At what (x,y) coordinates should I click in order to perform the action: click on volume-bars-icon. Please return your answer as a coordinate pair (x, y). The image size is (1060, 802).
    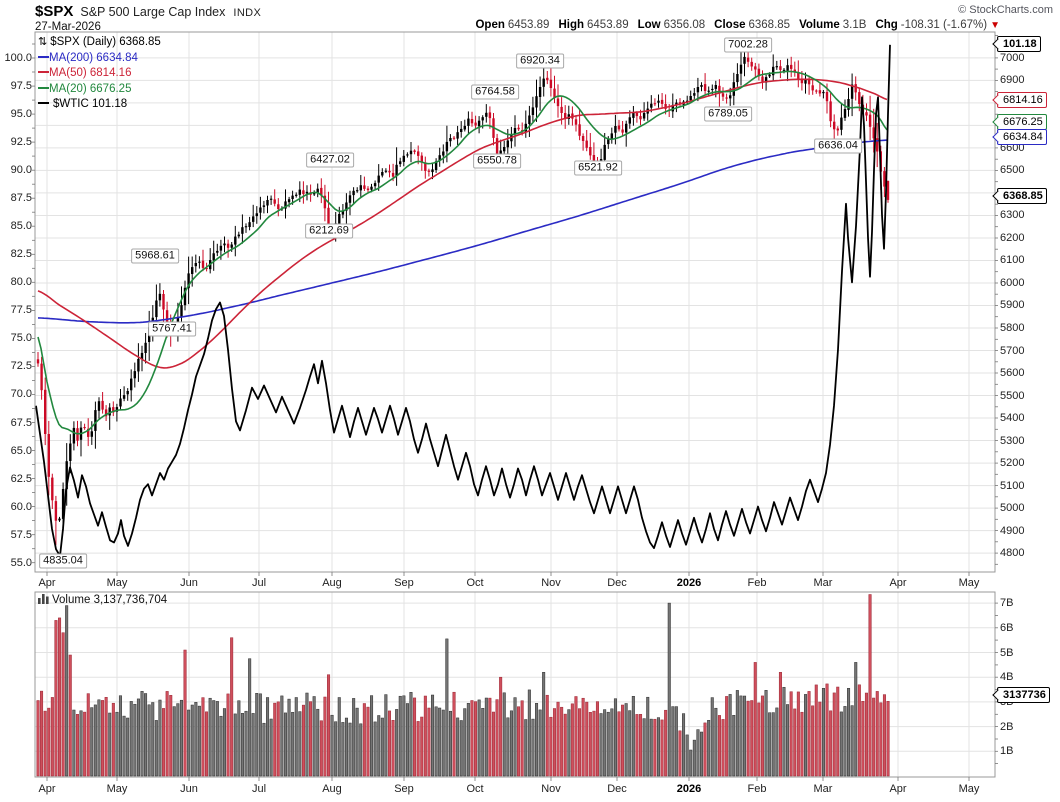
    Looking at the image, I should click on (43, 599).